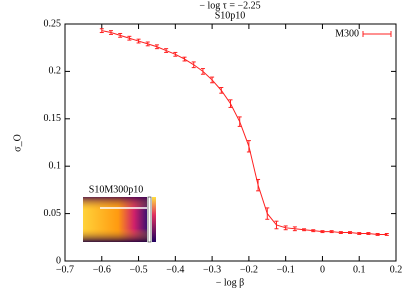 The image size is (415, 291). What do you see at coordinates (138, 269) in the screenshot?
I see `x-tick-label: −0.5` at bounding box center [138, 269].